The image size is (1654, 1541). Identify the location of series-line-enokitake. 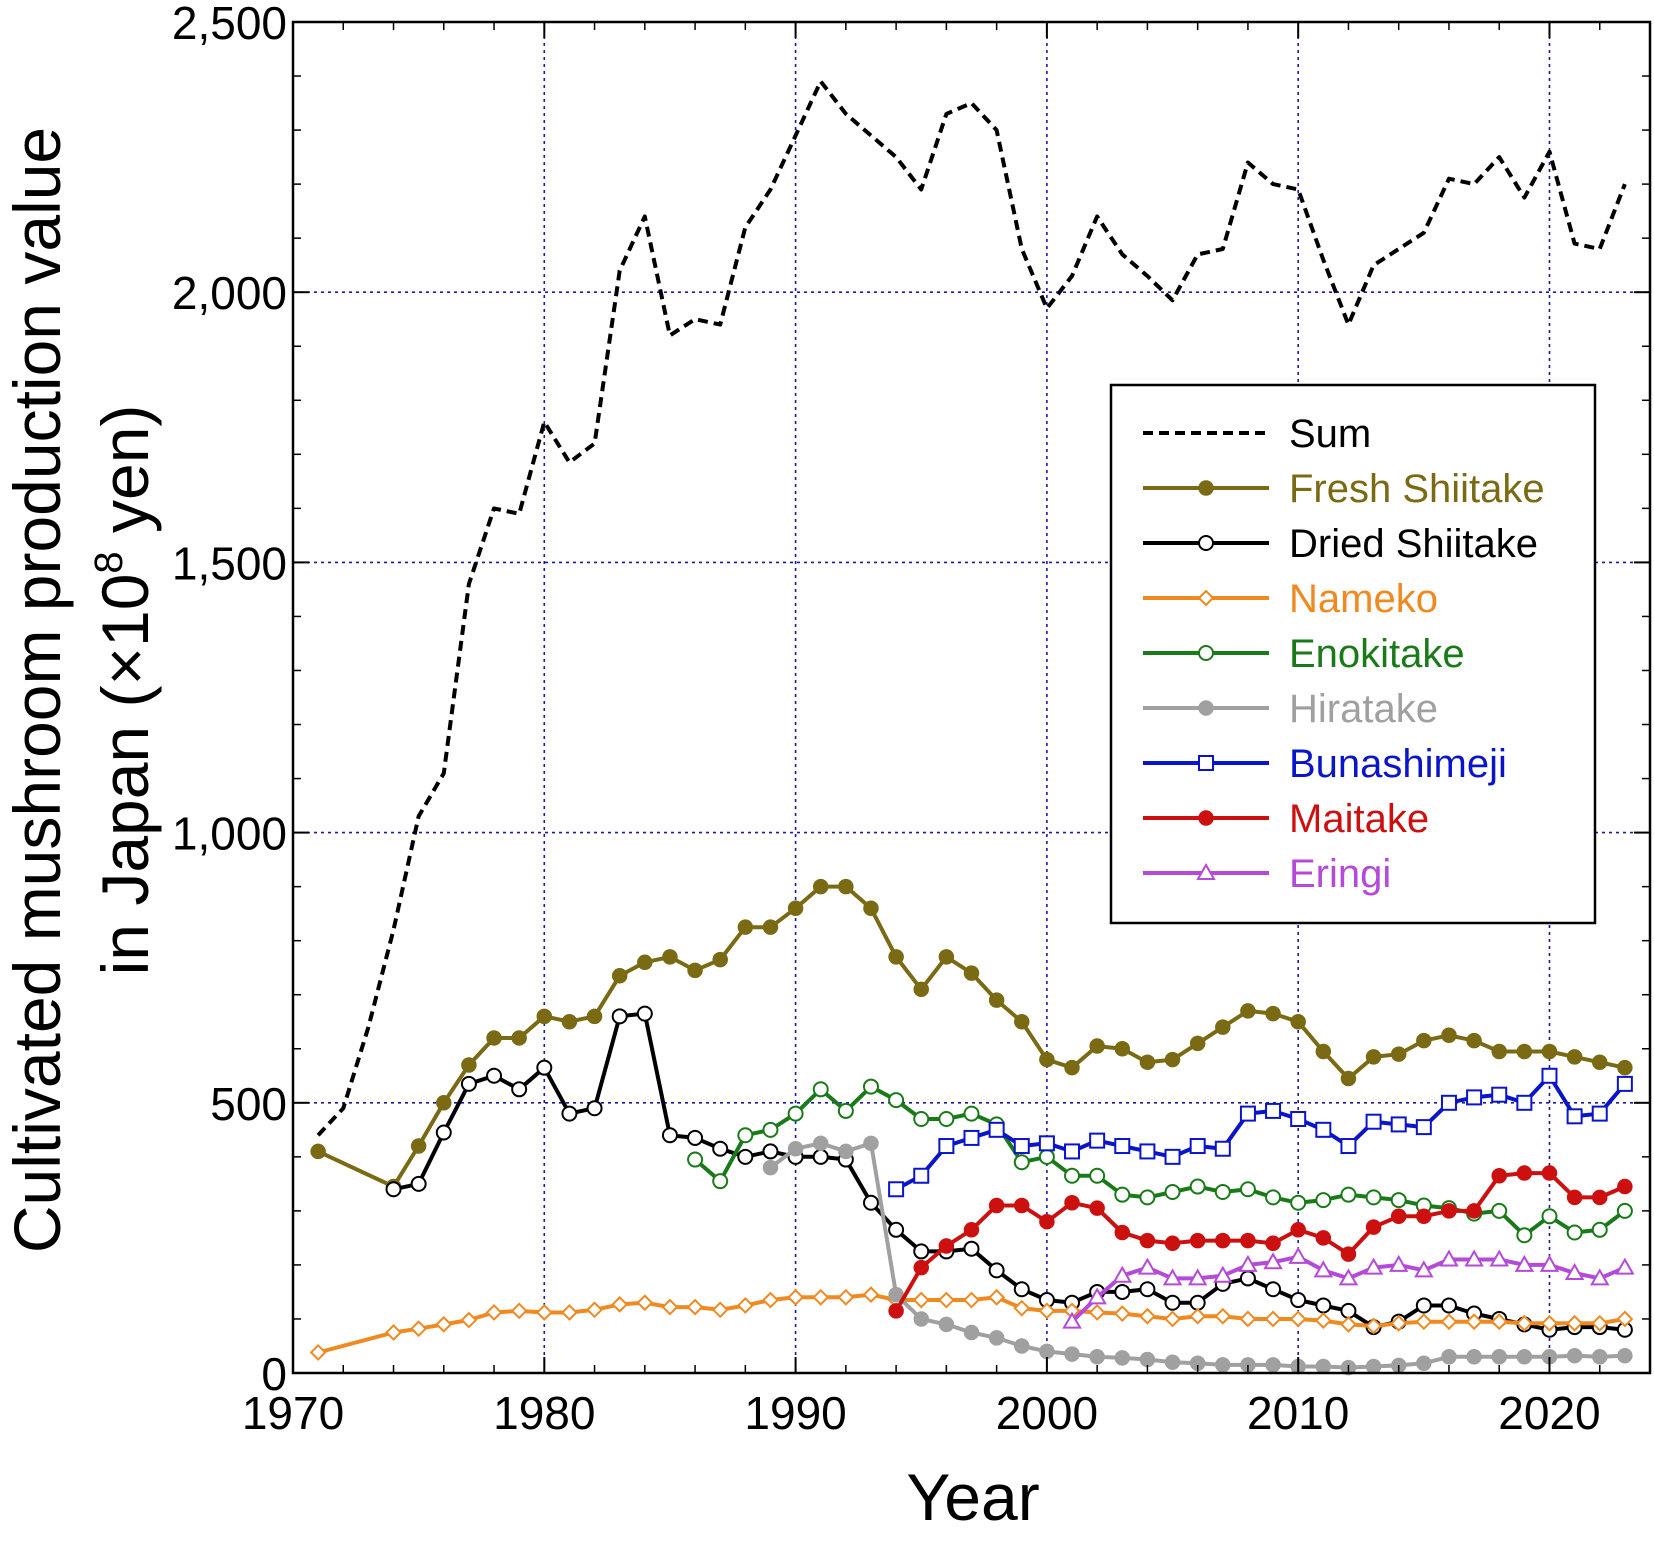
(1160, 1161).